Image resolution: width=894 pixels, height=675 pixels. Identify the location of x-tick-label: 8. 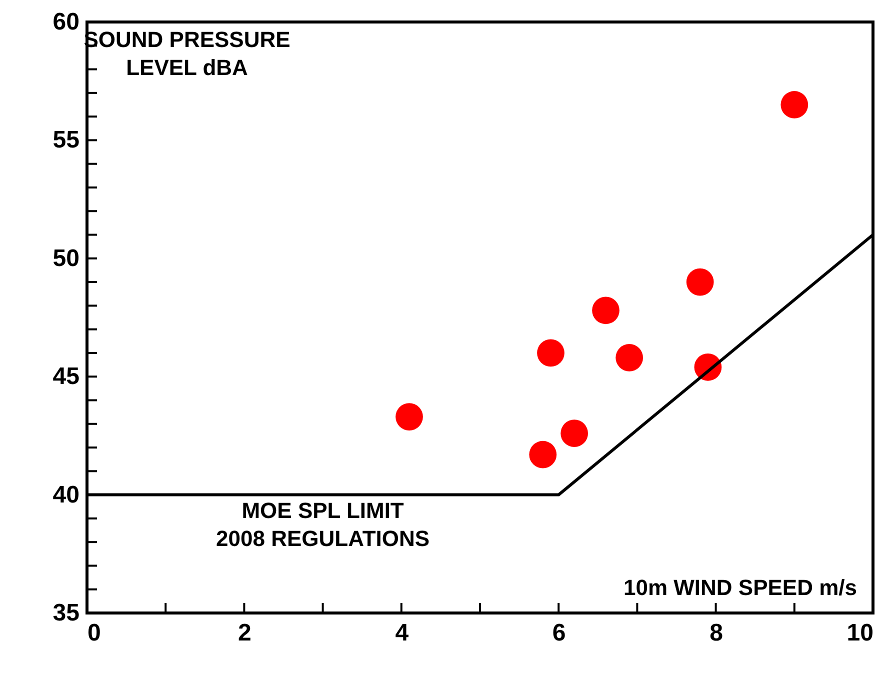
(716, 633).